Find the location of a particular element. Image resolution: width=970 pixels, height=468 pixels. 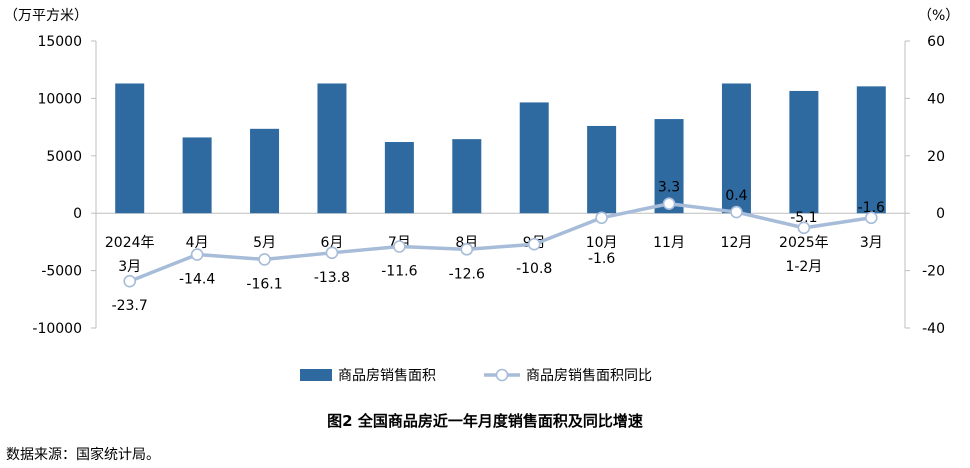

left-tick-label: -10000 is located at coordinates (57, 329).